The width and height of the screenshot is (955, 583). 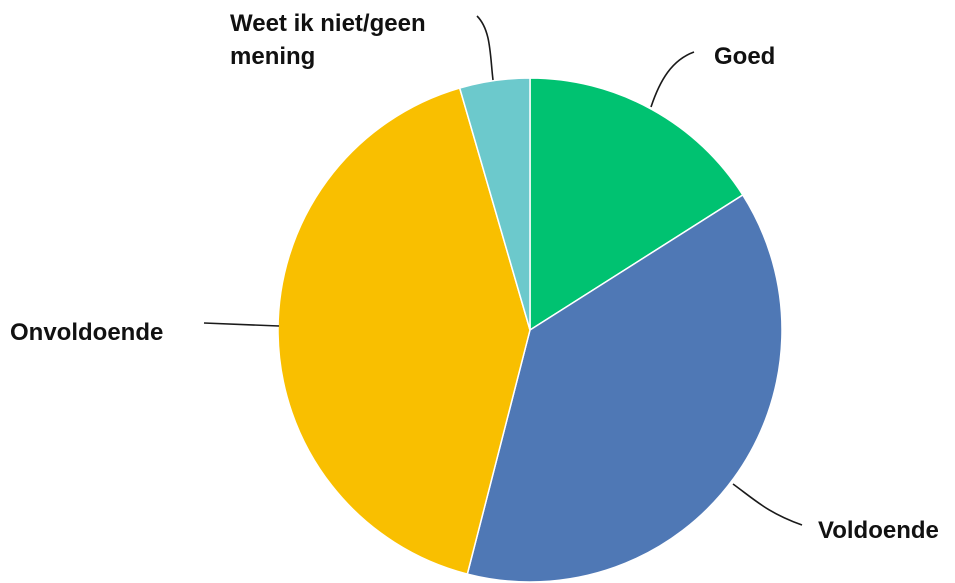 I want to click on pie-slice-goed, so click(x=636, y=204).